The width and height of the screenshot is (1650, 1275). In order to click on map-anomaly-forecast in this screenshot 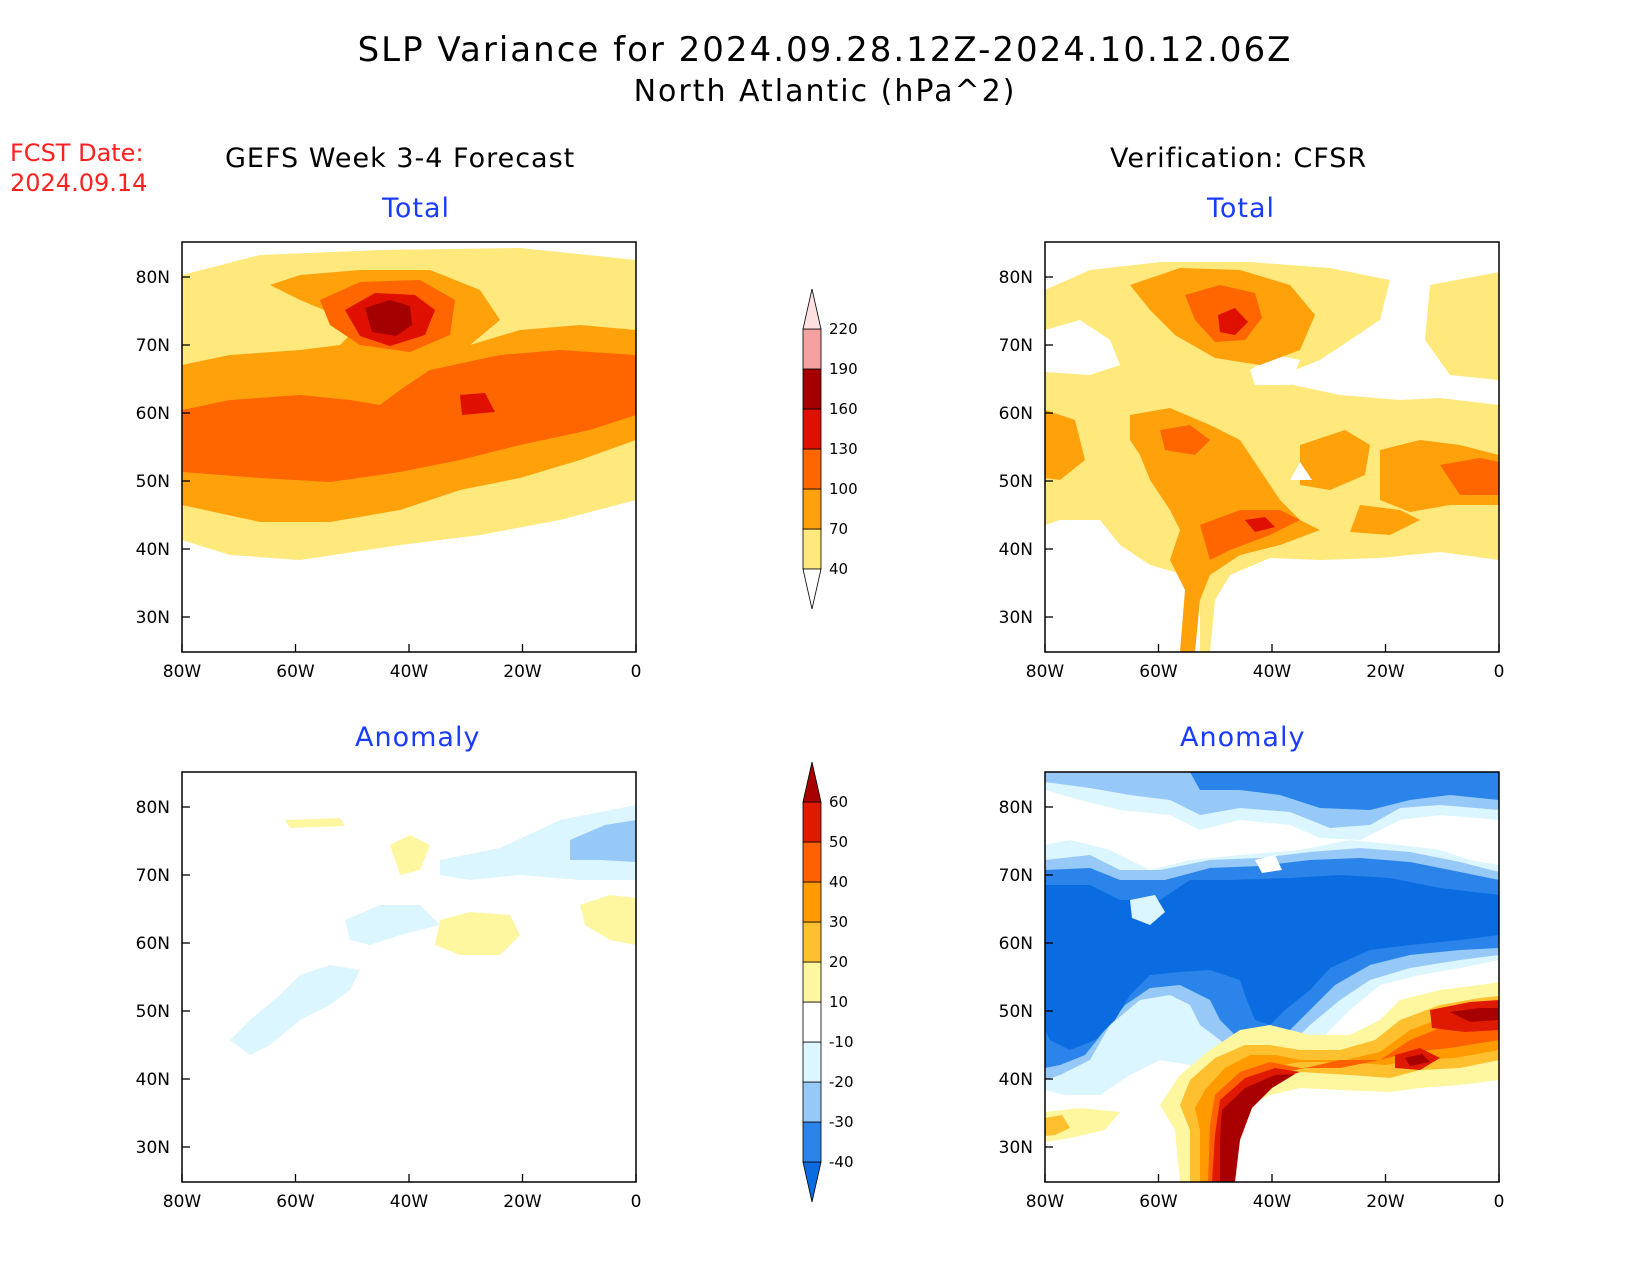, I will do `click(409, 977)`.